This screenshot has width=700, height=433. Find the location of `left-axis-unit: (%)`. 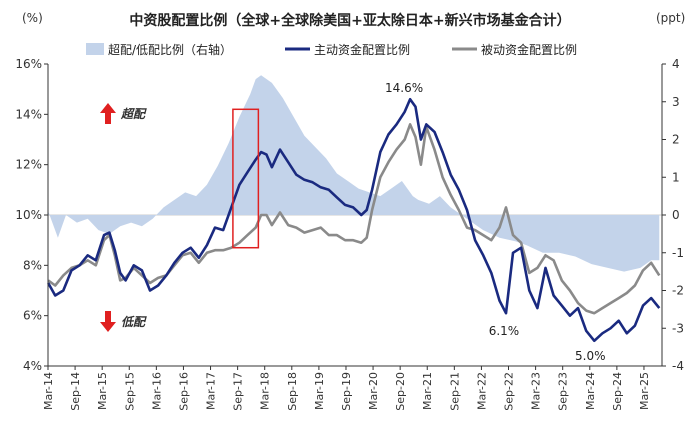

left-axis-unit: (%) is located at coordinates (32, 18).